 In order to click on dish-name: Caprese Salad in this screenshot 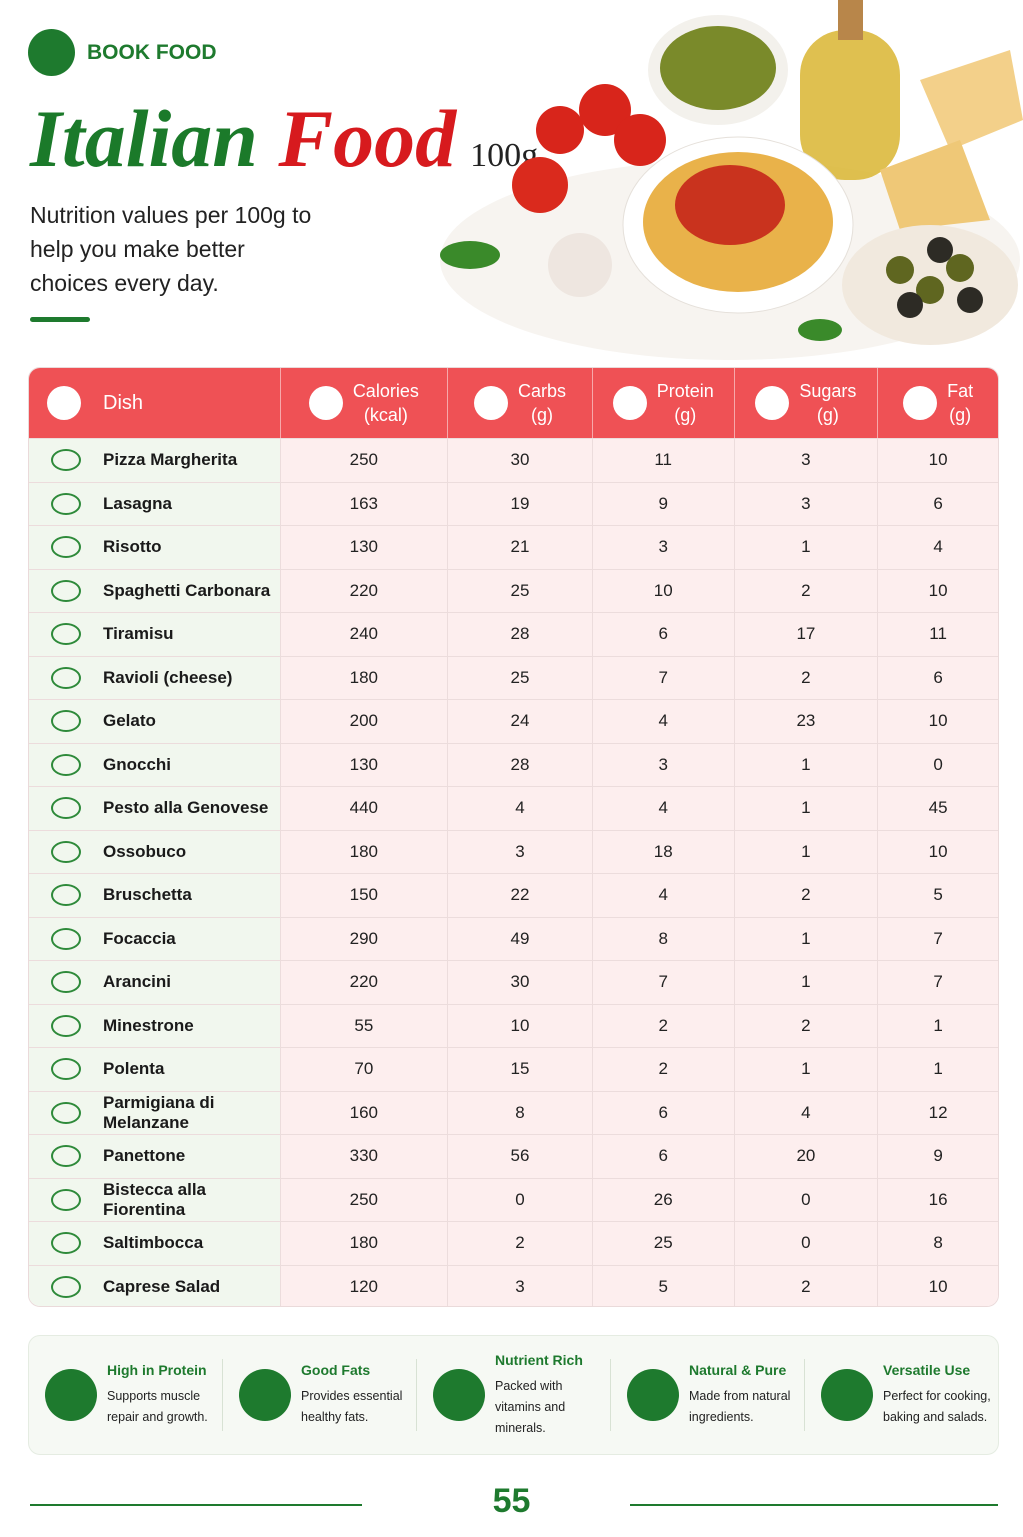, I will do `click(162, 1286)`.